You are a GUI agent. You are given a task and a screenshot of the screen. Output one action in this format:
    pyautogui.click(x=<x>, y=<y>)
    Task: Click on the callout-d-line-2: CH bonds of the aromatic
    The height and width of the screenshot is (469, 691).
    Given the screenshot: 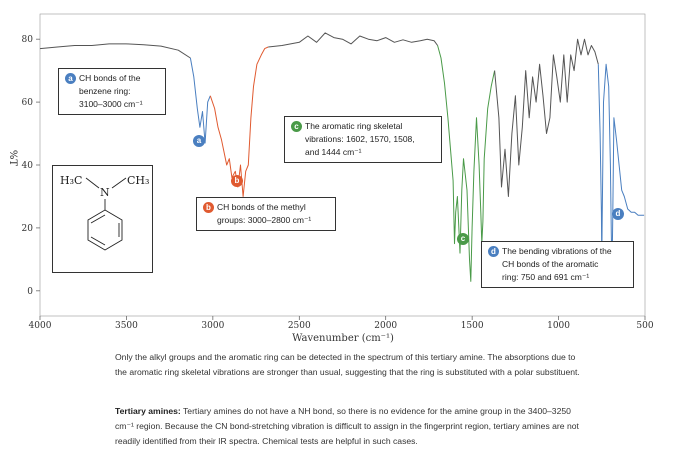 What is the action you would take?
    pyautogui.click(x=550, y=264)
    